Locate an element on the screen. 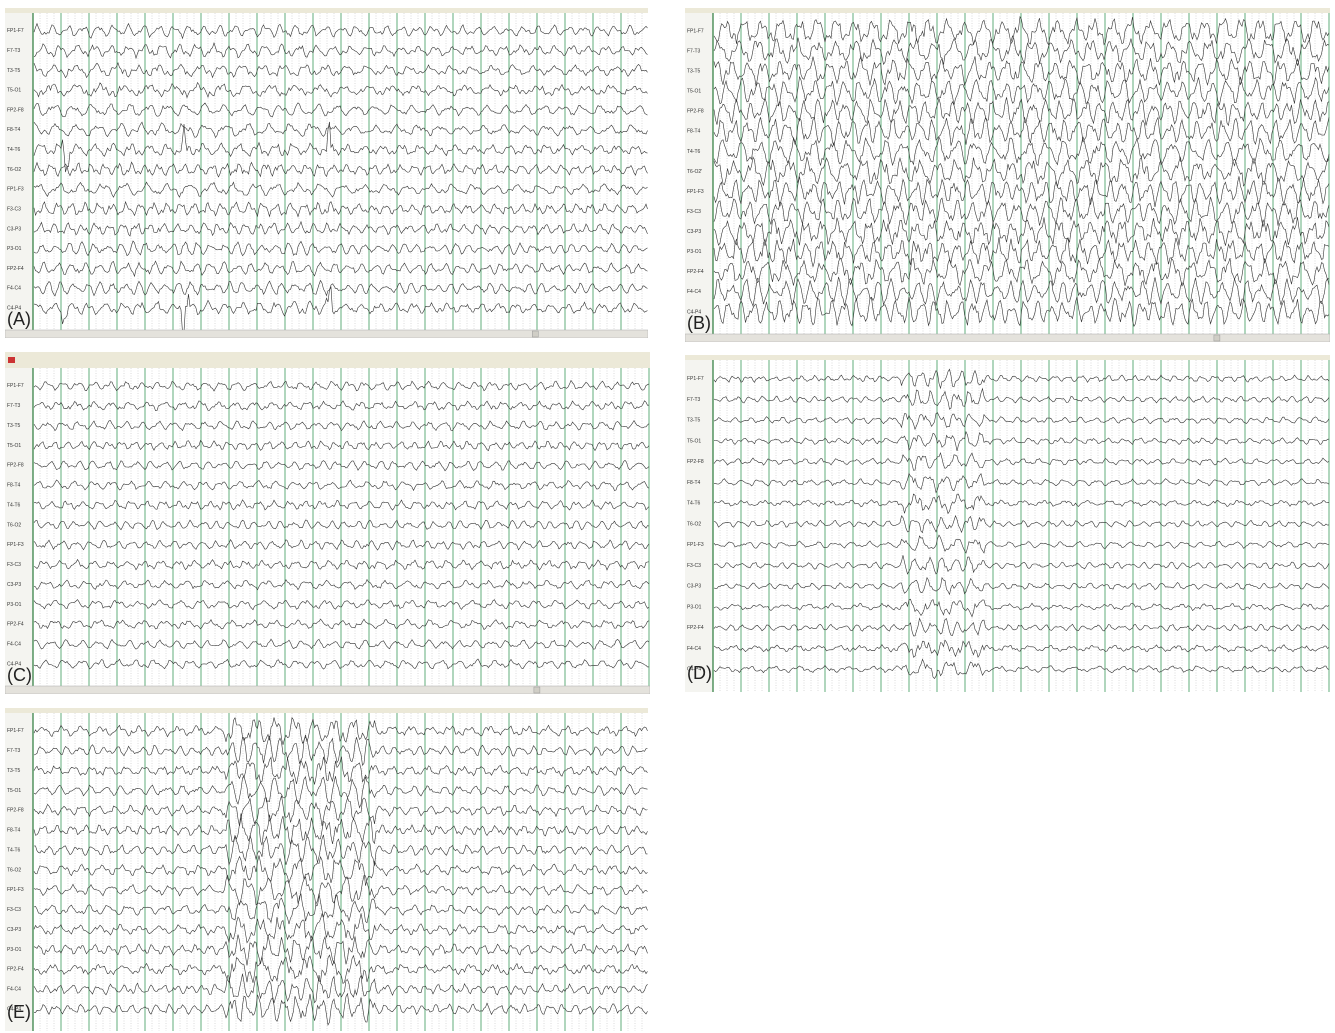 The image size is (1335, 1033). channel-label: FP1-F7 is located at coordinates (15, 386).